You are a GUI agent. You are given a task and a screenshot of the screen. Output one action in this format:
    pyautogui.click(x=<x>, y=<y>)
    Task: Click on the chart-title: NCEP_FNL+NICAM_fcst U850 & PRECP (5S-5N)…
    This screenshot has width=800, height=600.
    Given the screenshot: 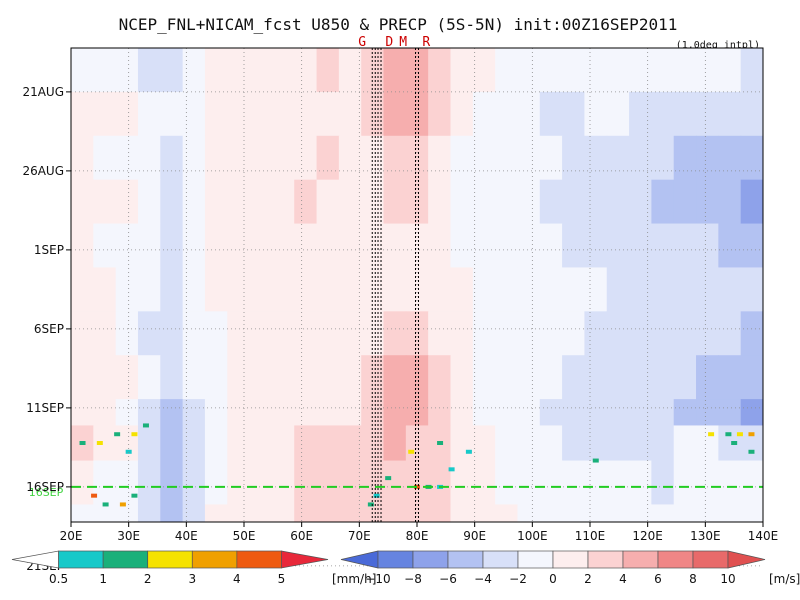 What is the action you would take?
    pyautogui.click(x=398, y=24)
    